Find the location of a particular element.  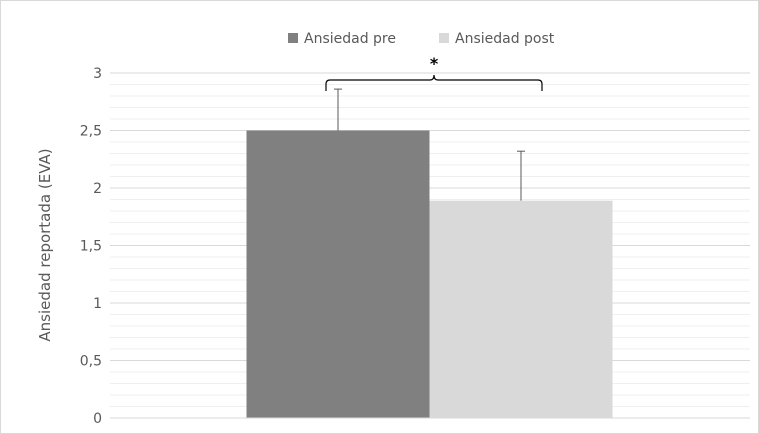

legend: Ansiedad pre Ansiedad post is located at coordinates (421, 39).